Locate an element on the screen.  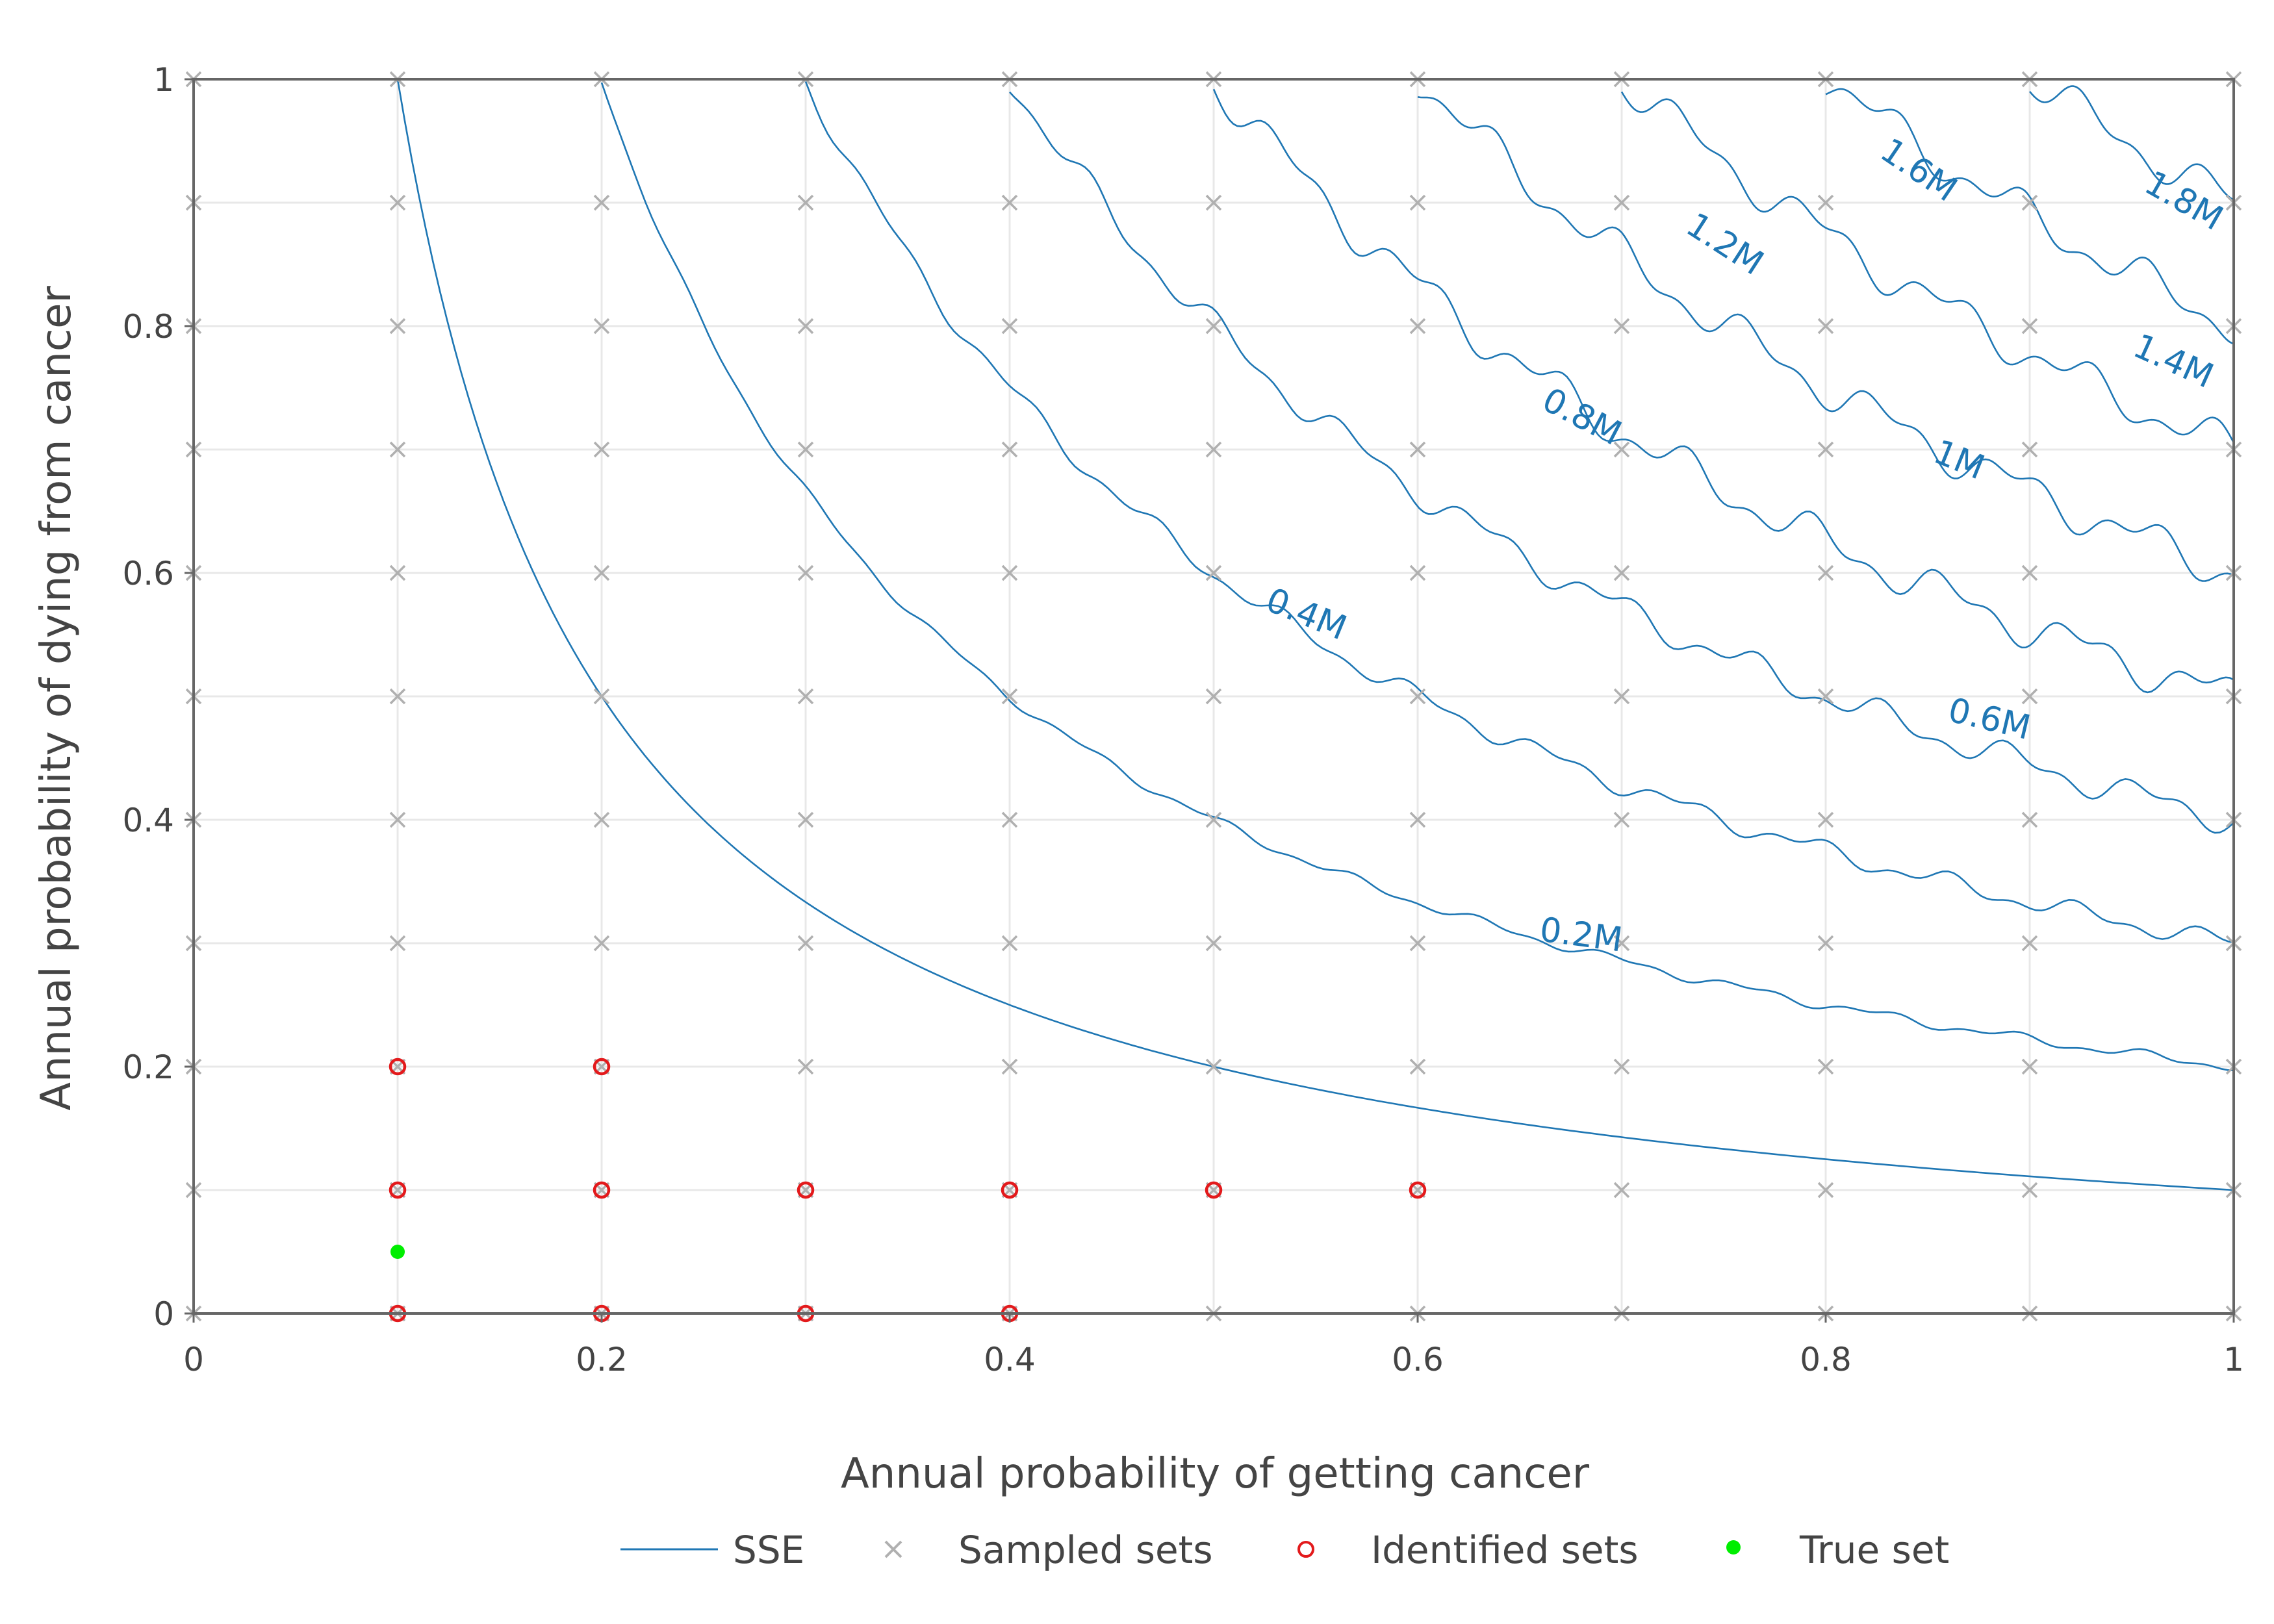
legend-item-identified-sets: Identified sets is located at coordinates (1468, 1550).